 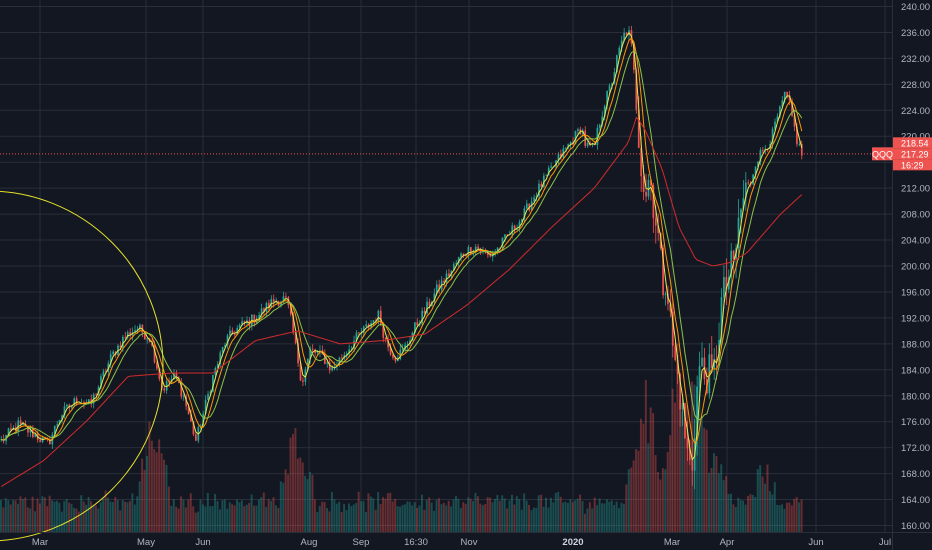 I want to click on time-tick-label: Nov, so click(x=469, y=542).